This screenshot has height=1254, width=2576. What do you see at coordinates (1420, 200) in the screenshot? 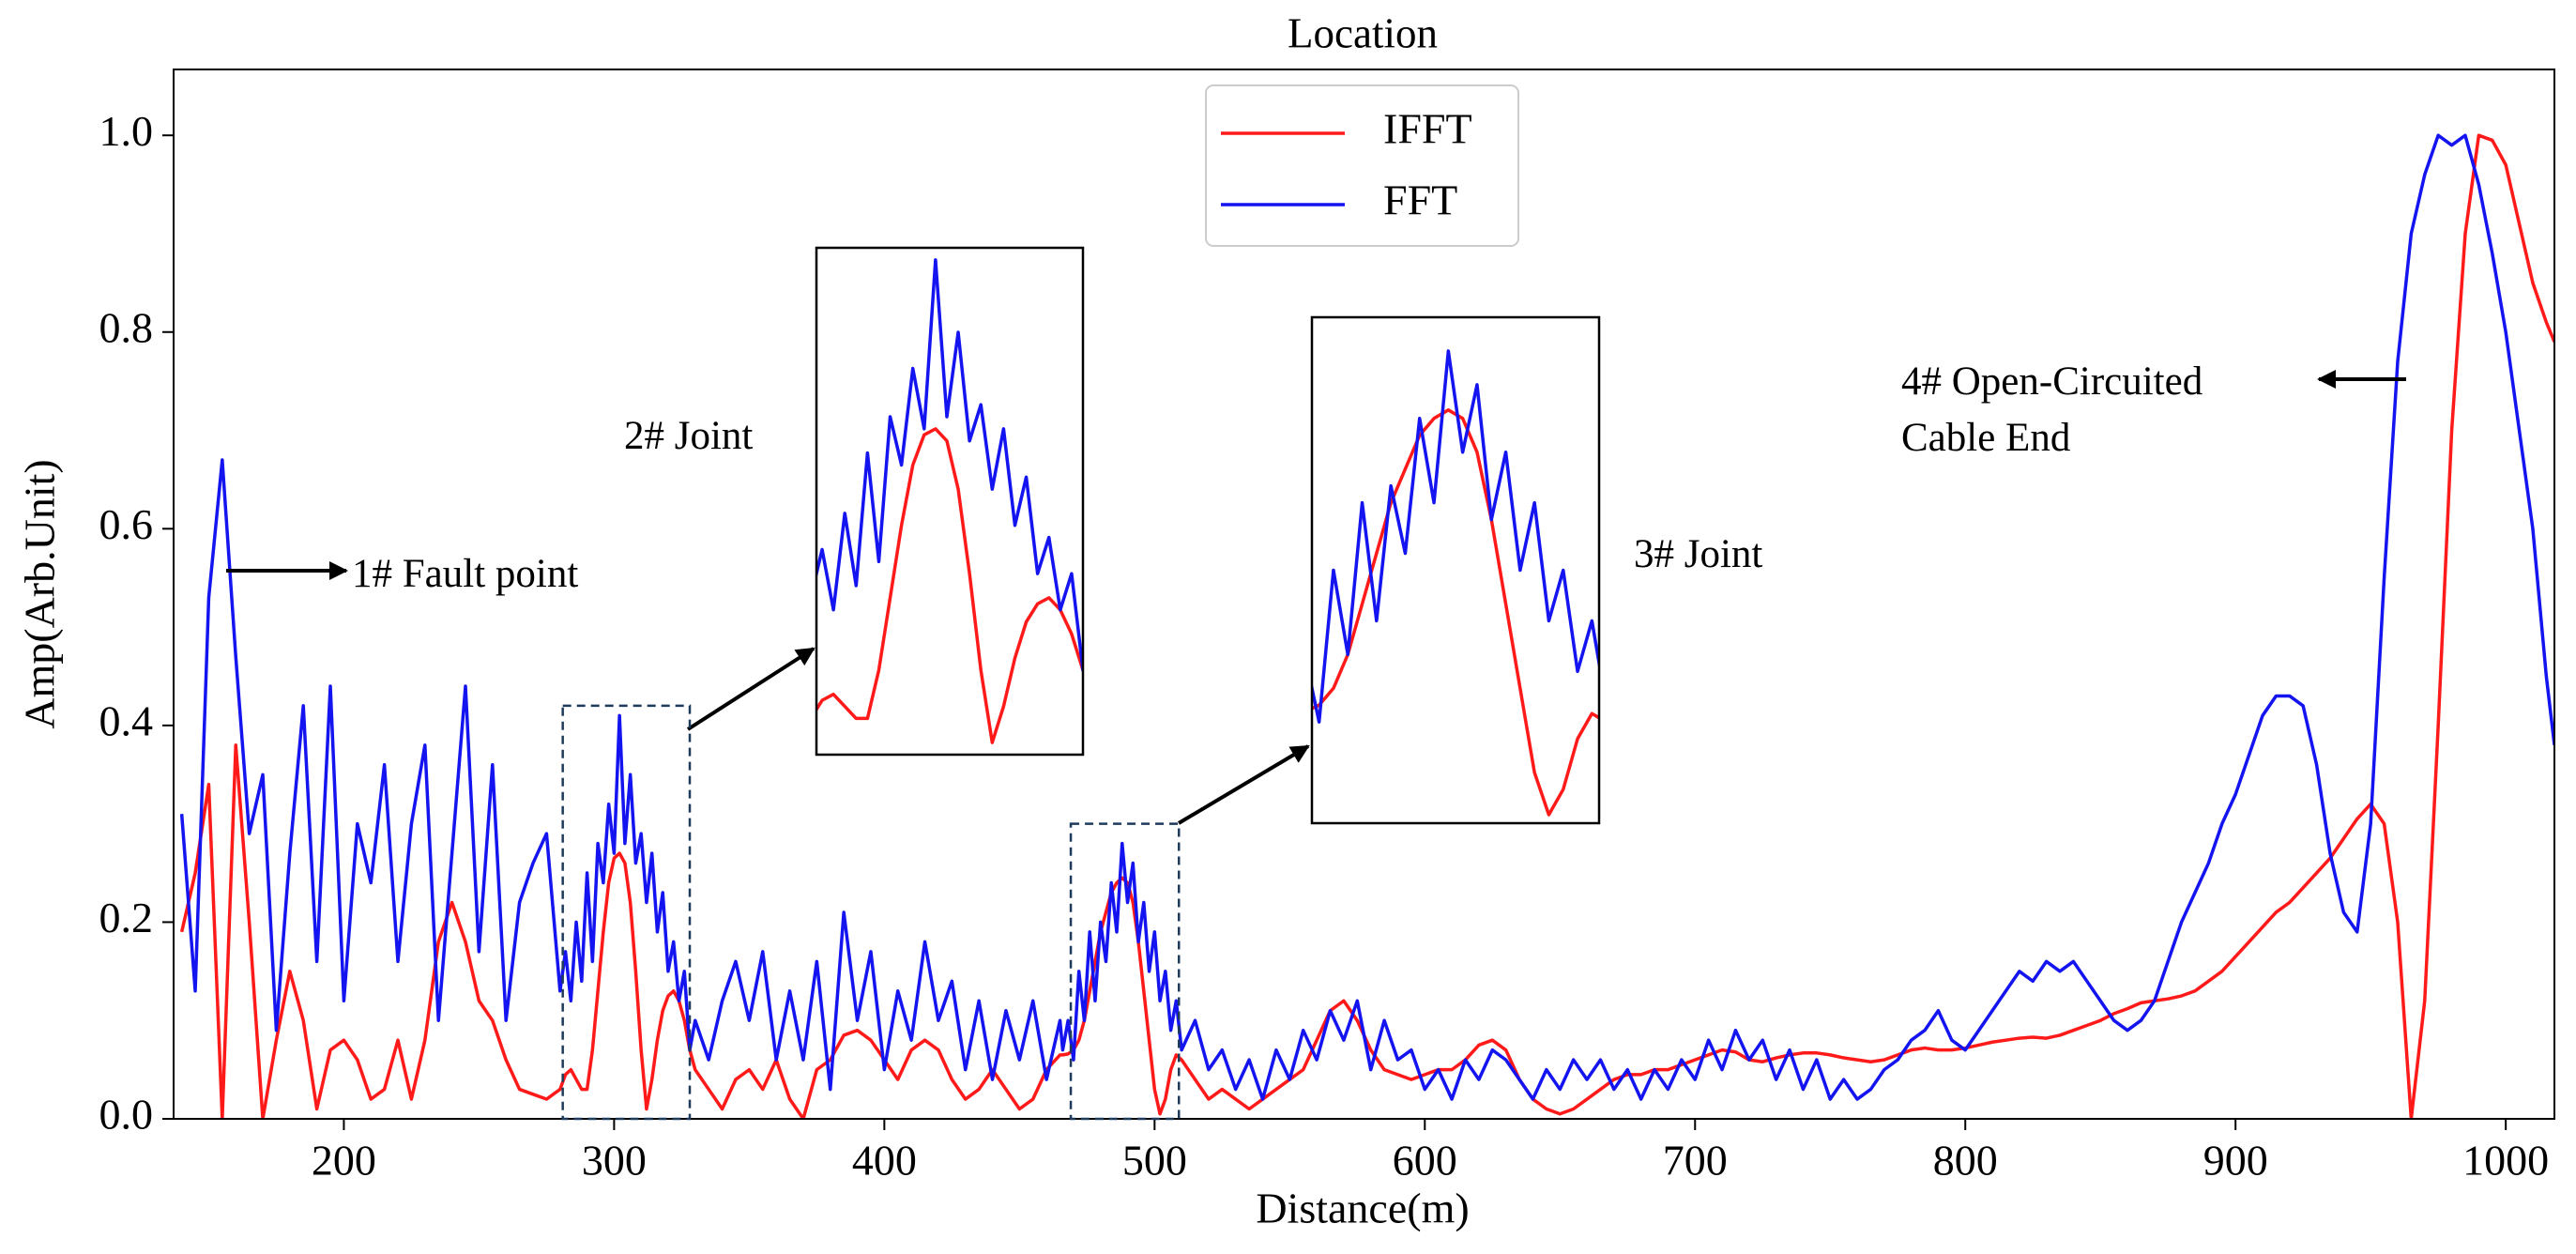
I see `legend-label: FFT` at bounding box center [1420, 200].